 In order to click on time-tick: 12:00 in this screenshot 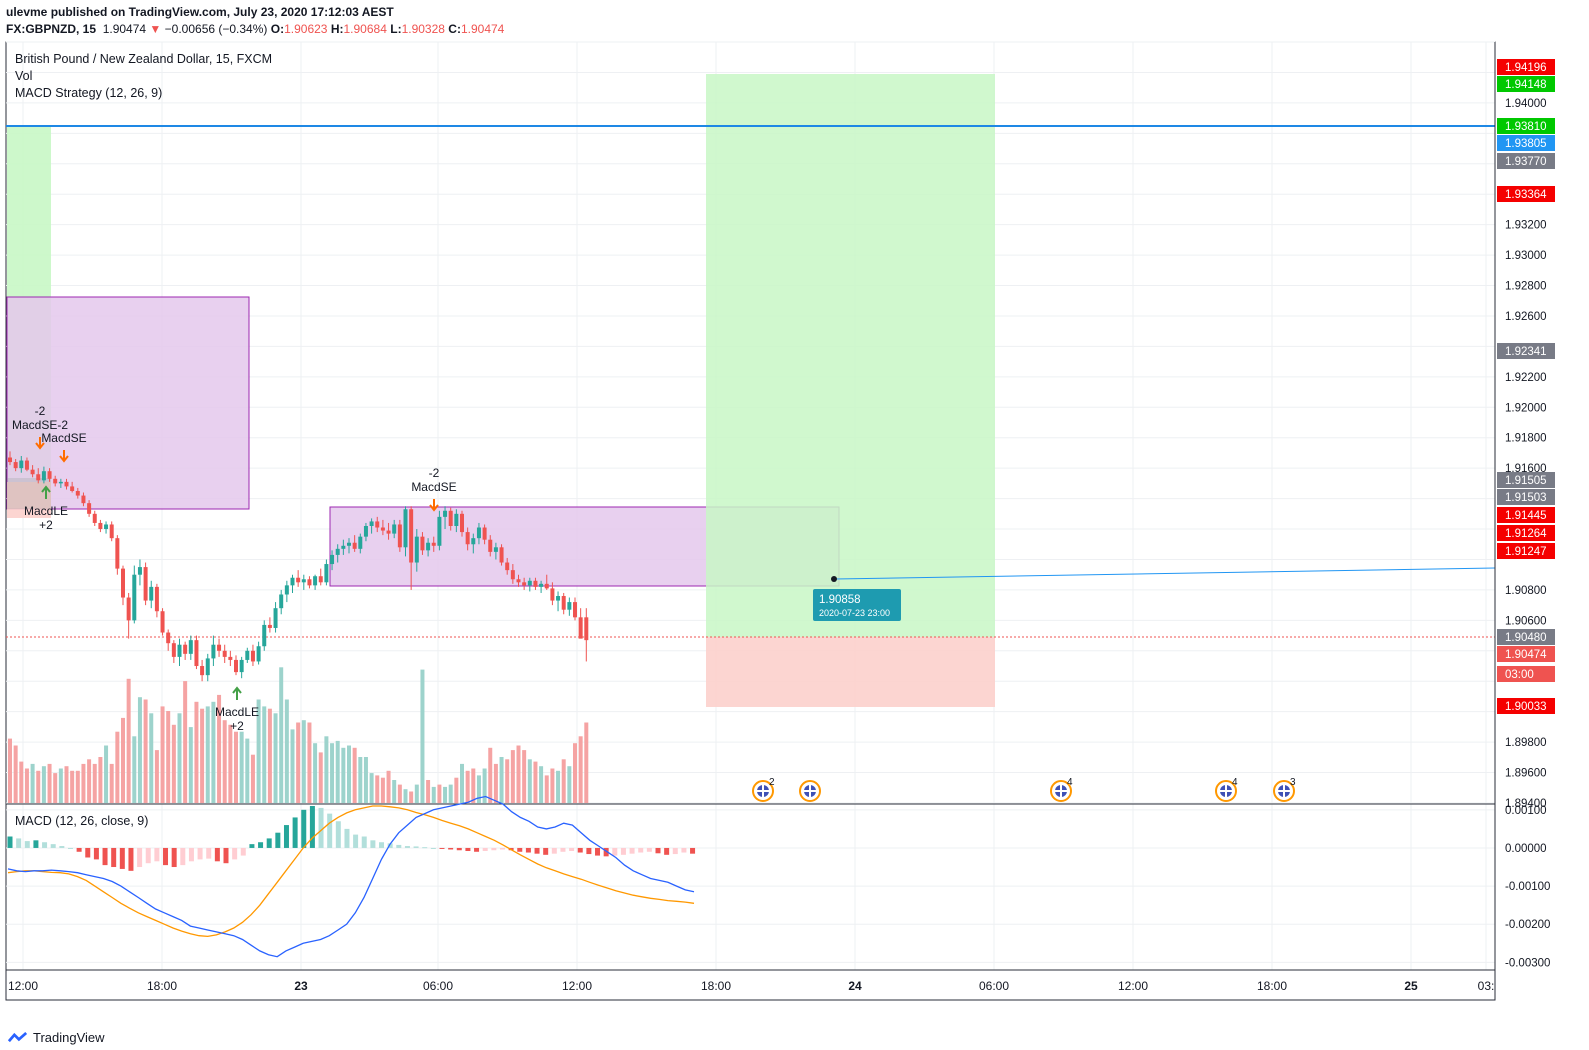, I will do `click(577, 986)`.